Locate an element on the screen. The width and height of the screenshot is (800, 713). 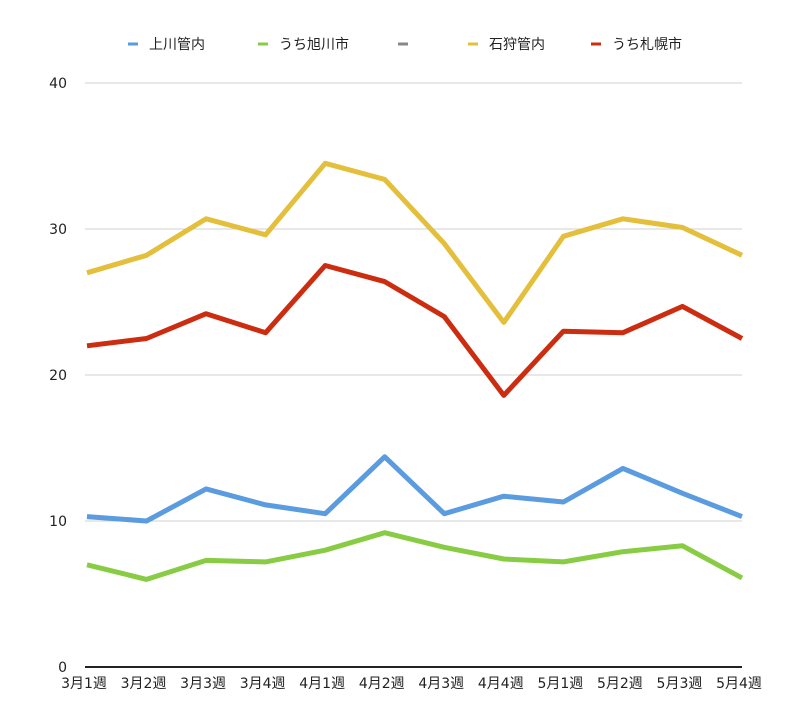
y-tick-label: 10 is located at coordinates (58, 522).